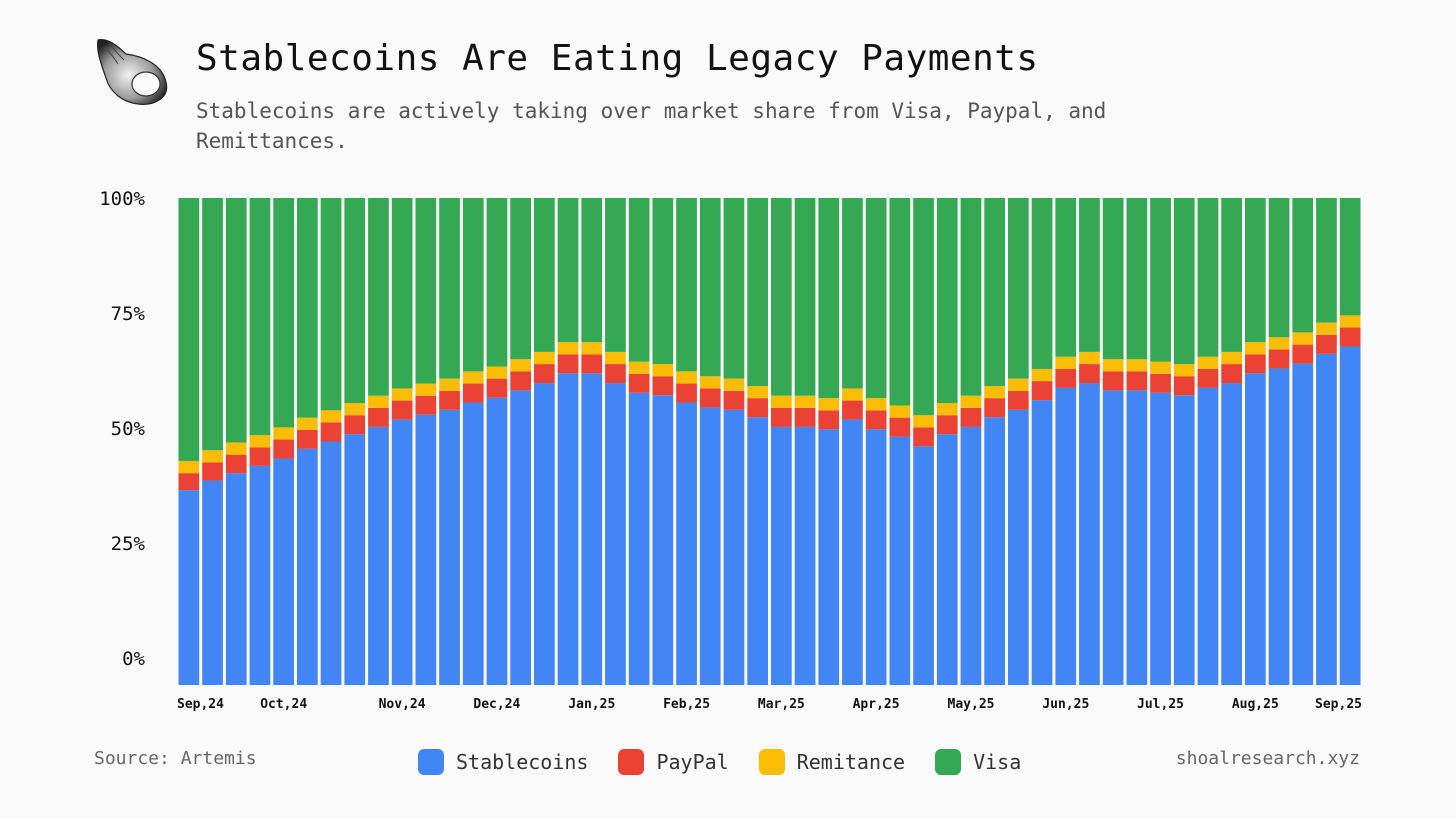 The image size is (1456, 819). Describe the element at coordinates (673, 762) in the screenshot. I see `legend-item-paypal: PayPal` at that location.